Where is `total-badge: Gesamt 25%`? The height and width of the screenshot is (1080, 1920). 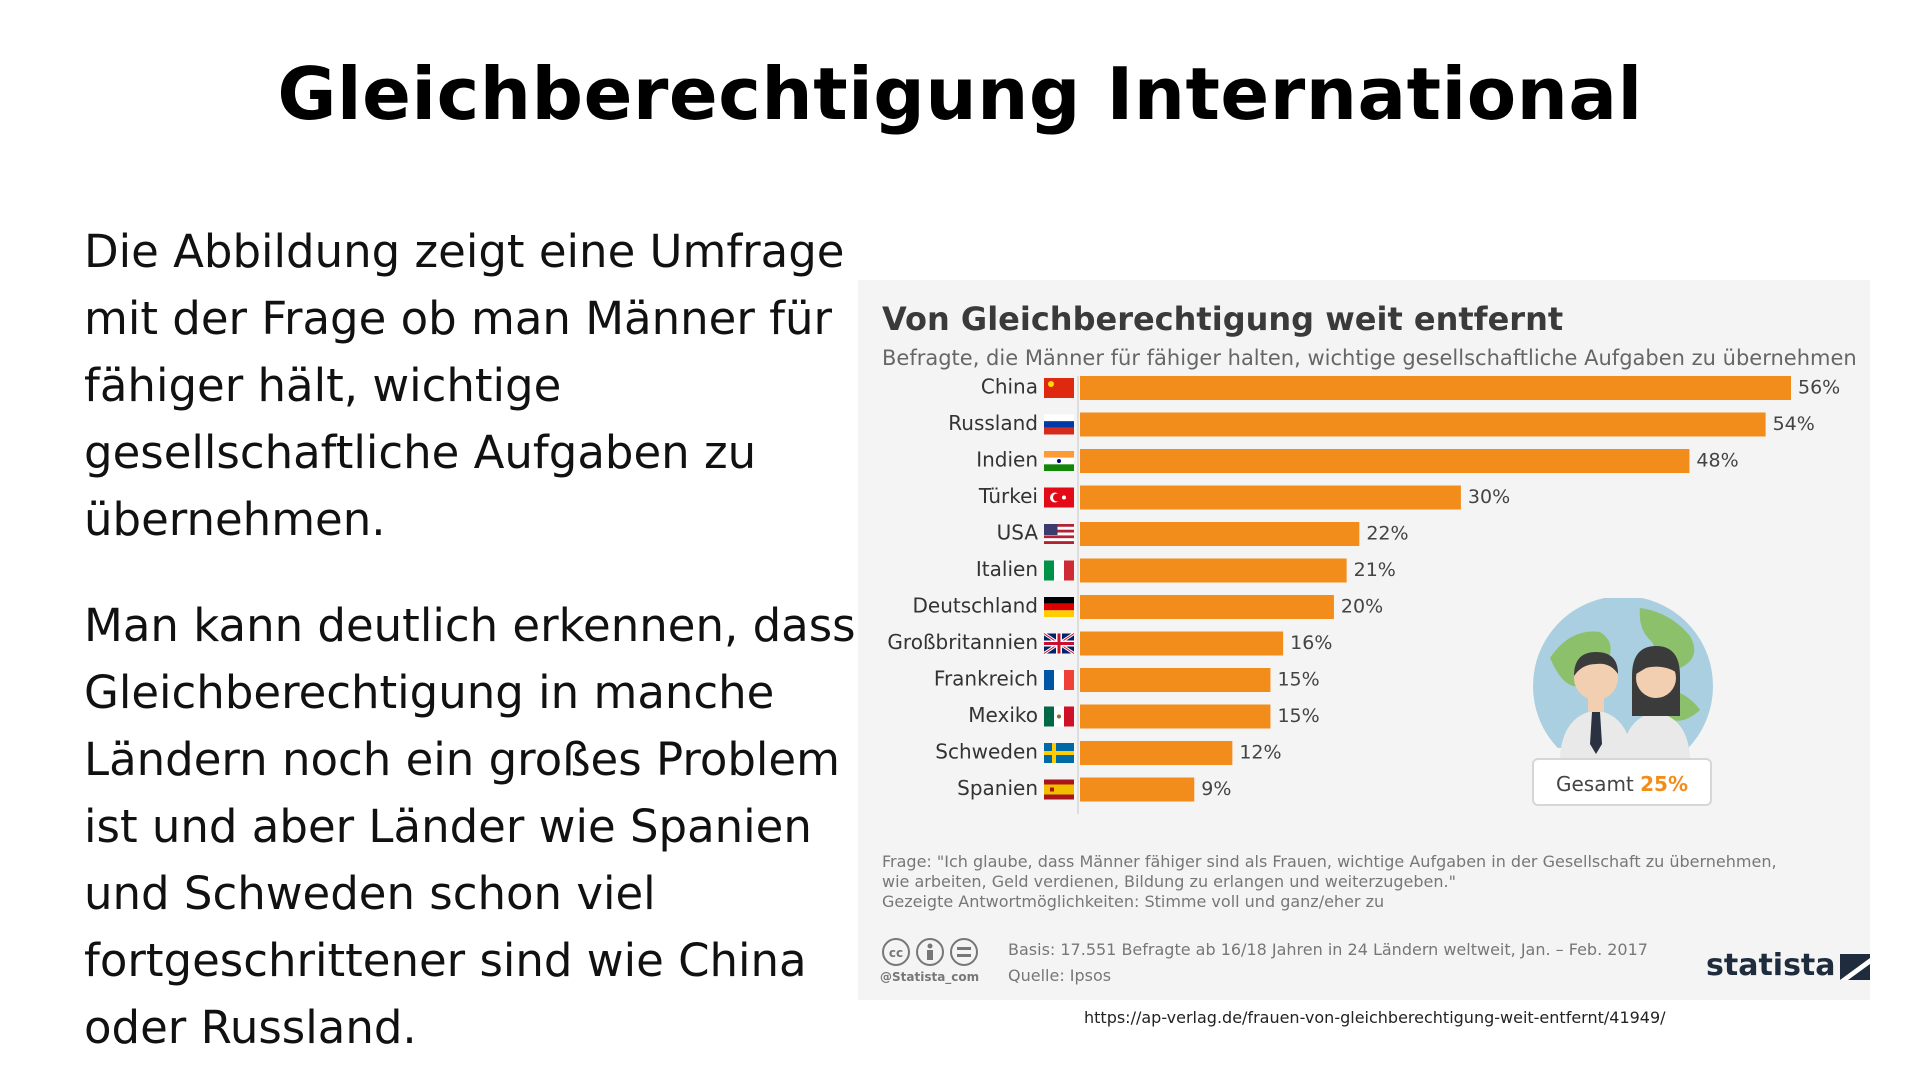
total-badge: Gesamt 25% is located at coordinates (1622, 782).